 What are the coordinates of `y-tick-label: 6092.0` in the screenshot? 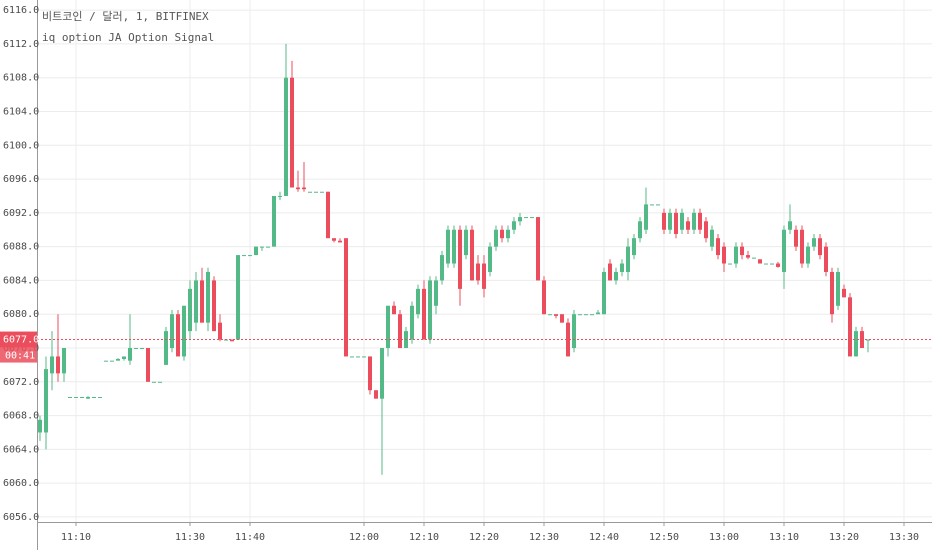 It's located at (21, 213).